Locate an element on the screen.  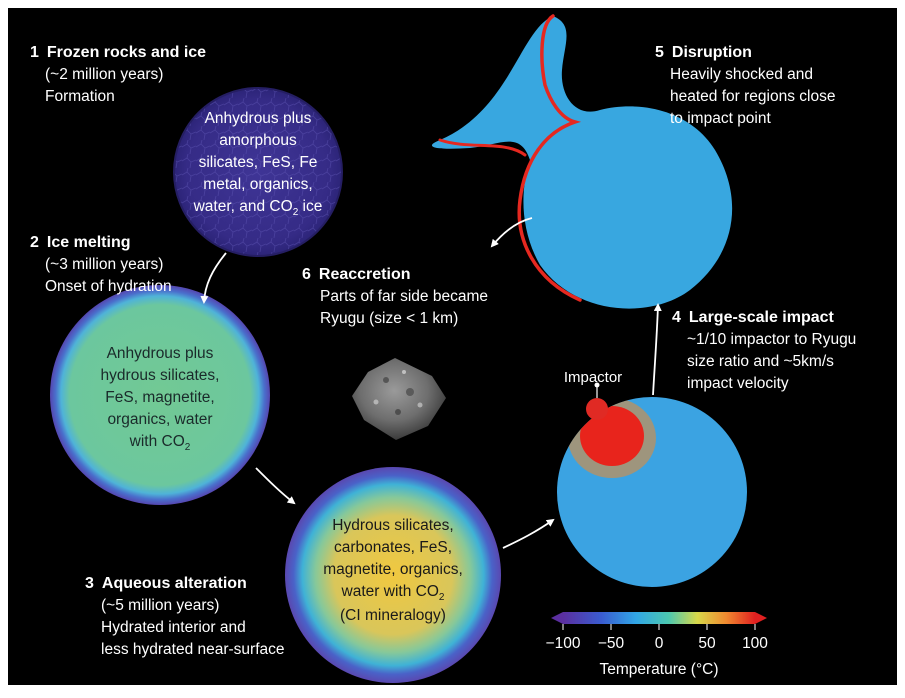
stage1-composition-line: silicates, FeS, Fe is located at coordinates (258, 162).